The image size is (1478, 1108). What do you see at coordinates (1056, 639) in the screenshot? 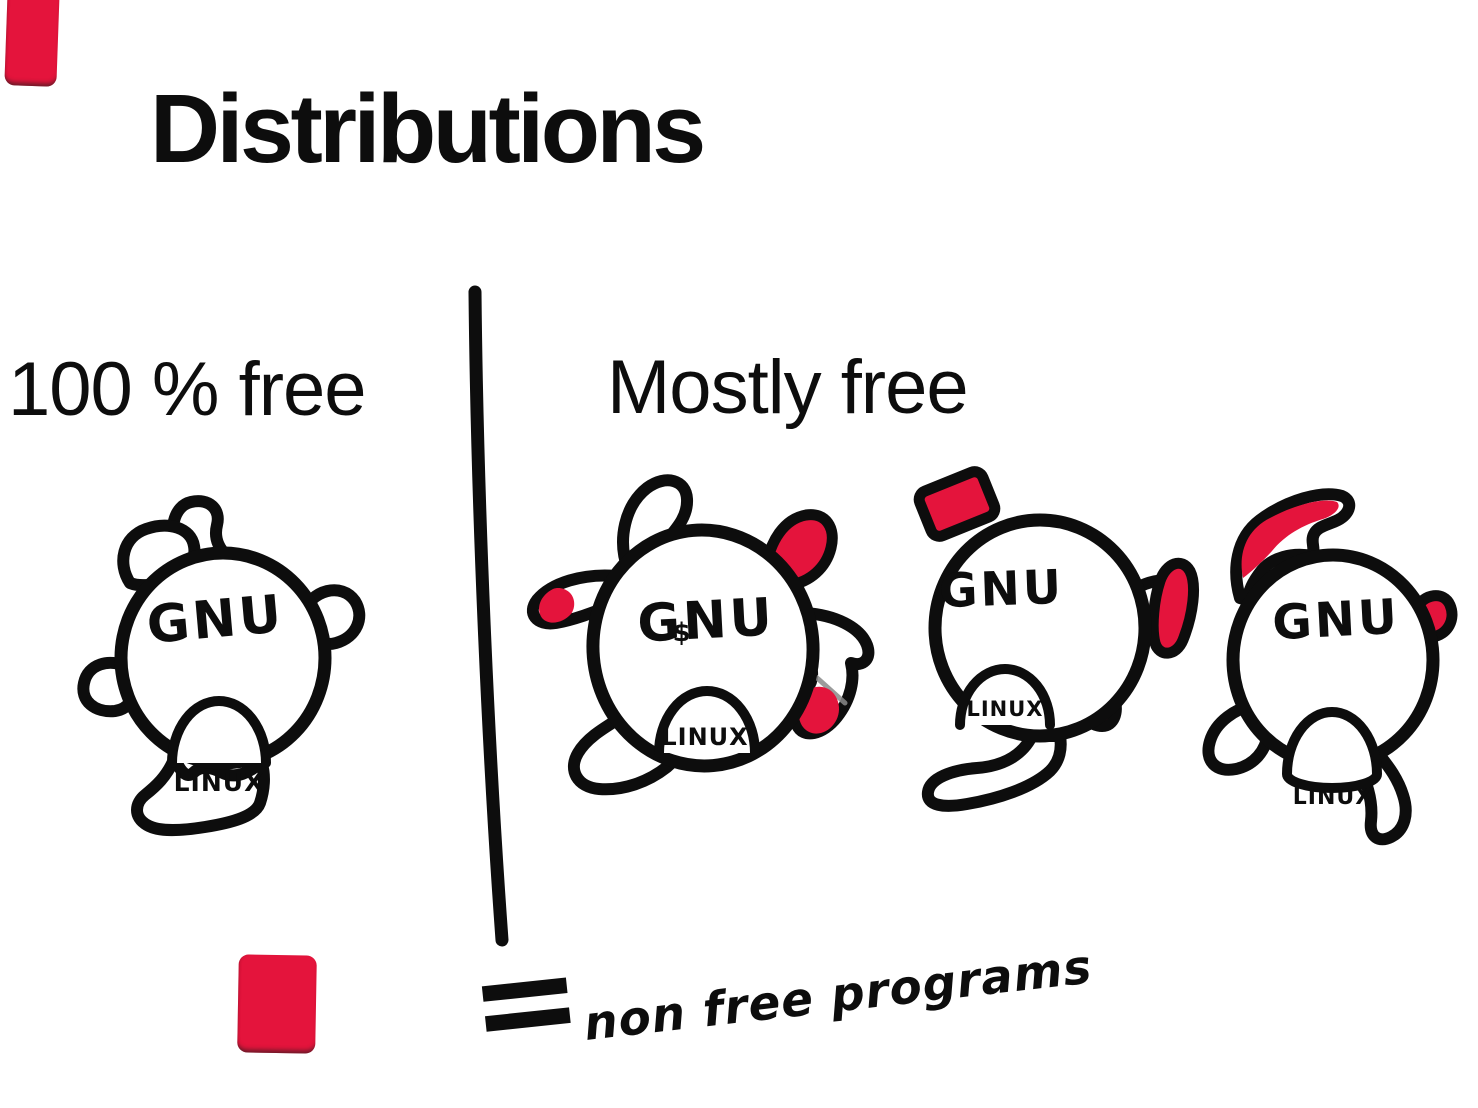
I see `creature-mostly-free-2: GNU LINUX` at bounding box center [1056, 639].